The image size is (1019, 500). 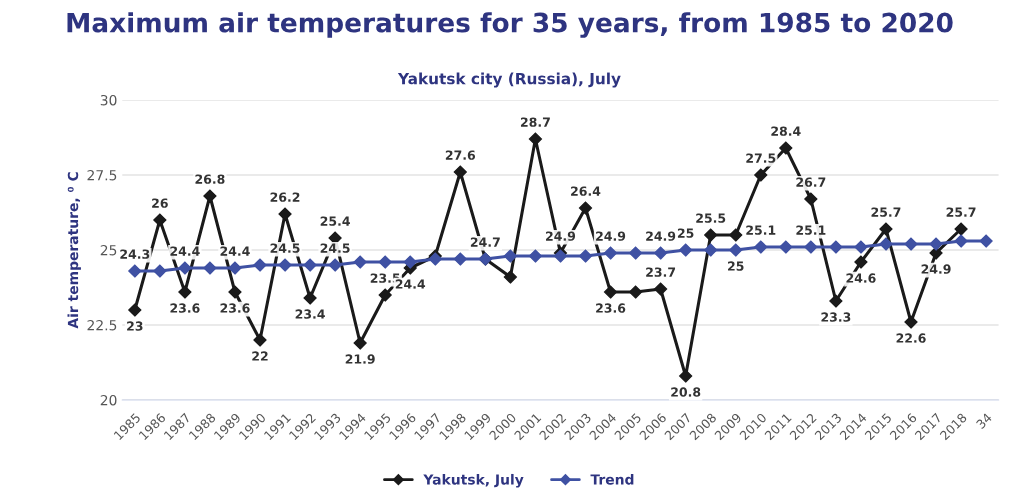 What do you see at coordinates (686, 392) in the screenshot?
I see `data-label: 20.8` at bounding box center [686, 392].